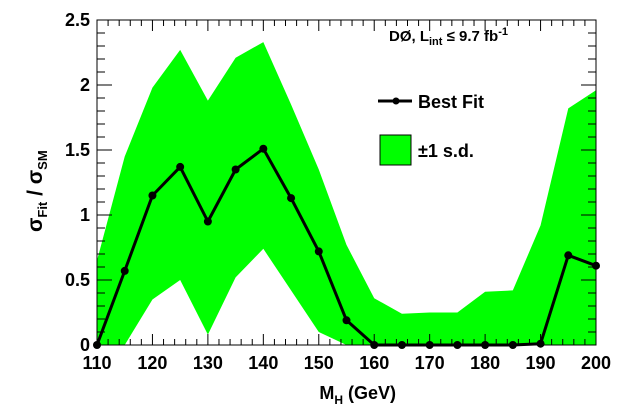  What do you see at coordinates (85, 85) in the screenshot?
I see `y-tick-label: 2` at bounding box center [85, 85].